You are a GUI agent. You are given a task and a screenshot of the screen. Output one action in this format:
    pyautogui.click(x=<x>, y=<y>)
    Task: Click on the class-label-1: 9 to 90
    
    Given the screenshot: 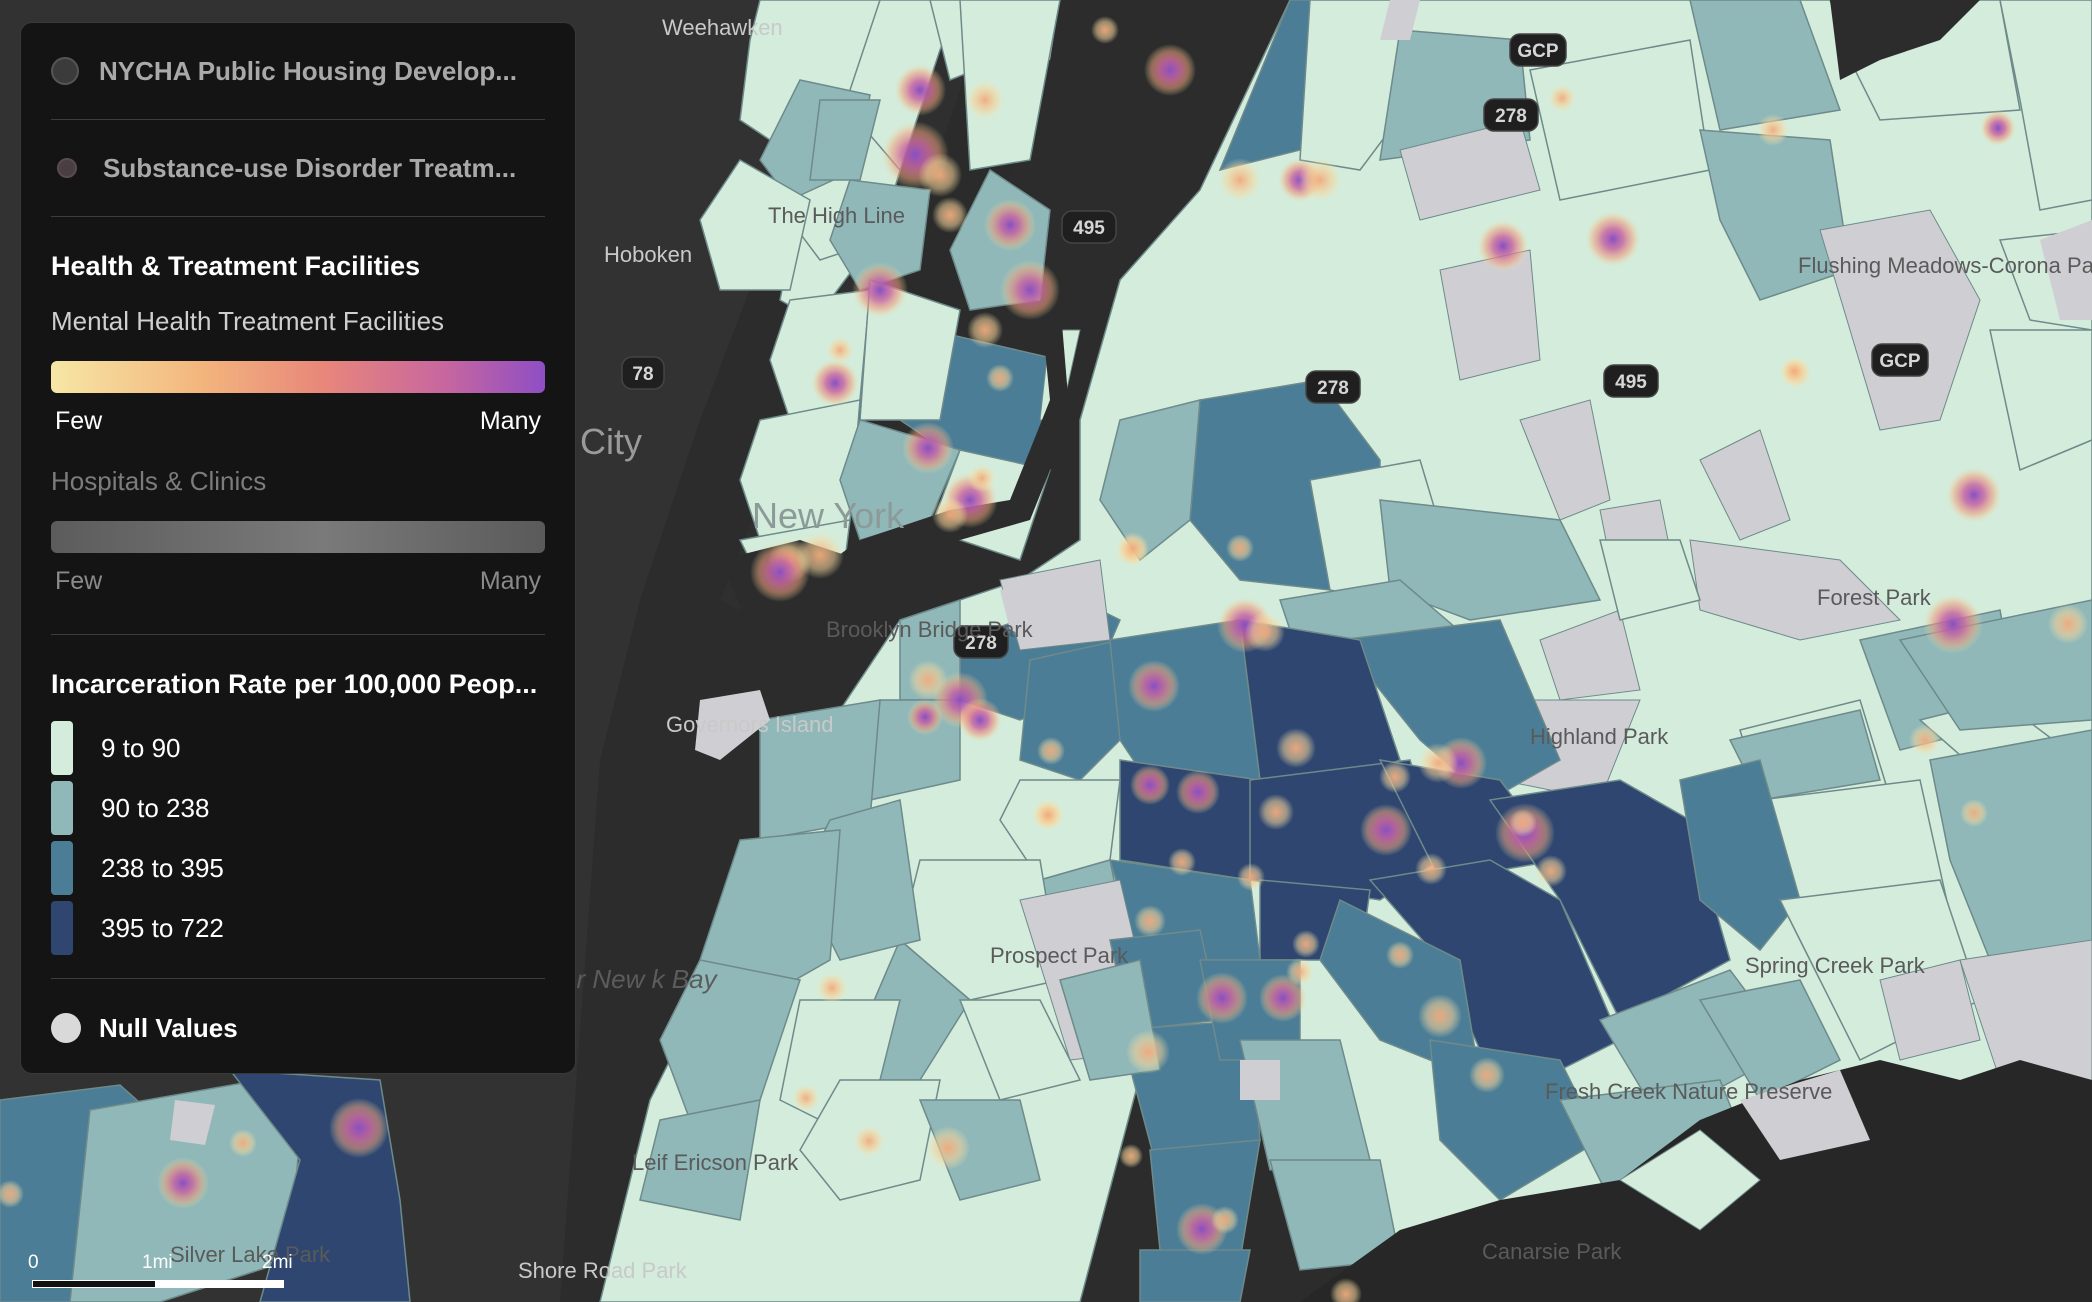 What is the action you would take?
    pyautogui.click(x=141, y=747)
    